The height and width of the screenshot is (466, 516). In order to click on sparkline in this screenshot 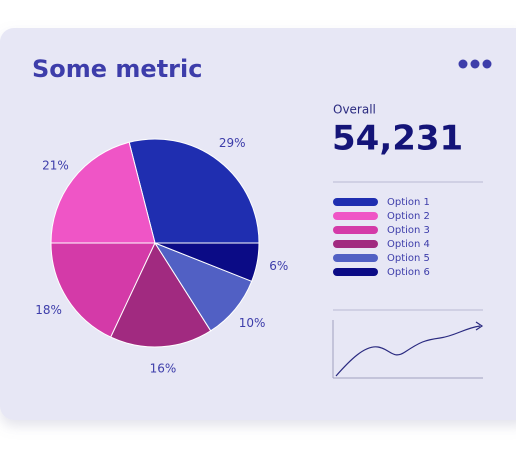, I will do `click(408, 349)`.